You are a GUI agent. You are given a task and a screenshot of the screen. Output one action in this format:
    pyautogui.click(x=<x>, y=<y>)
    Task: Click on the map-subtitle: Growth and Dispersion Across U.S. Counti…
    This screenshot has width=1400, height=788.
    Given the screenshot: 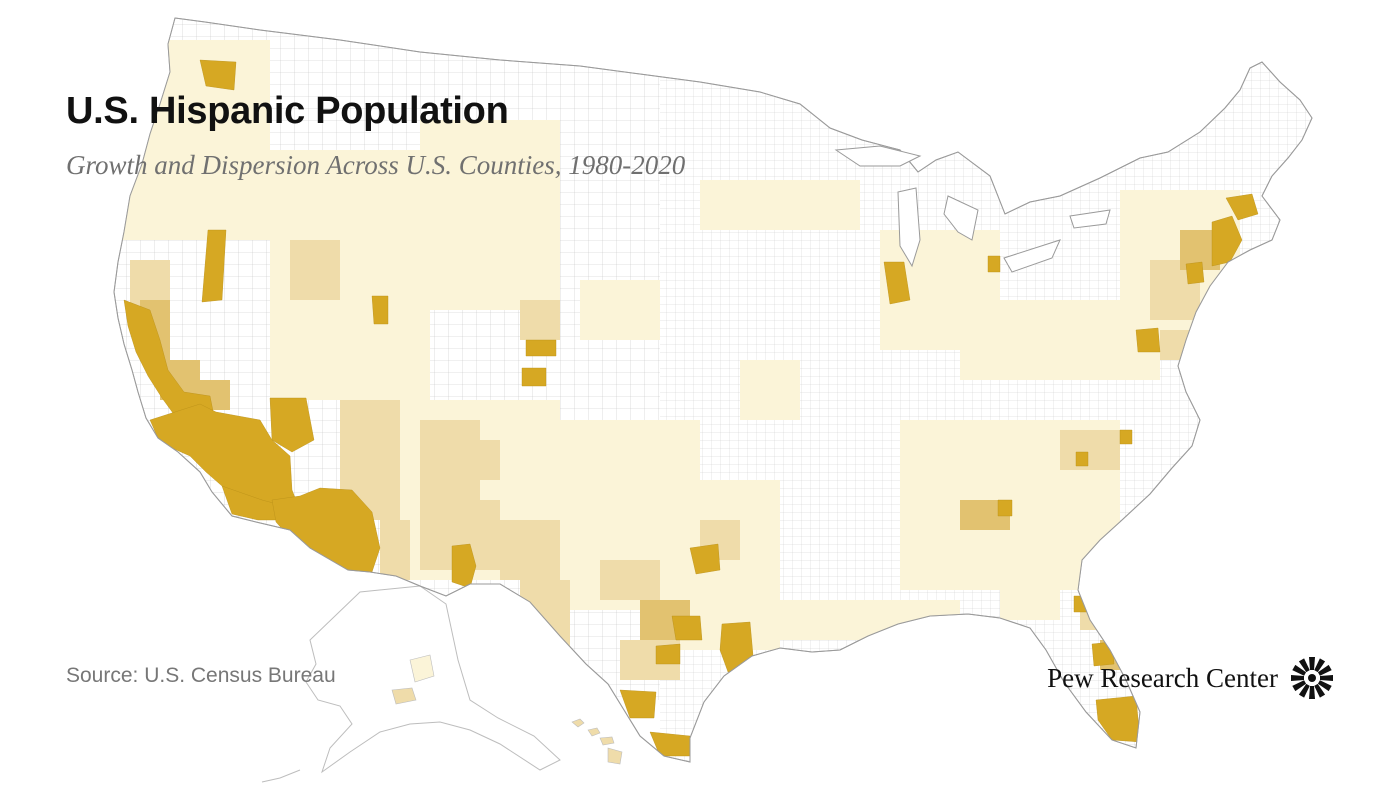 What is the action you would take?
    pyautogui.click(x=376, y=165)
    